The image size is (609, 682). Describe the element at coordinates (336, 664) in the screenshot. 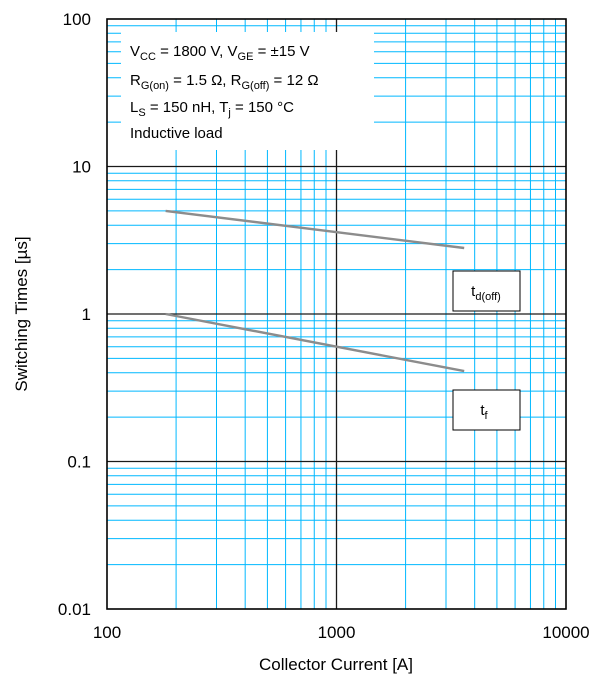

I see `x-axis-title: Collector Current [A]` at that location.